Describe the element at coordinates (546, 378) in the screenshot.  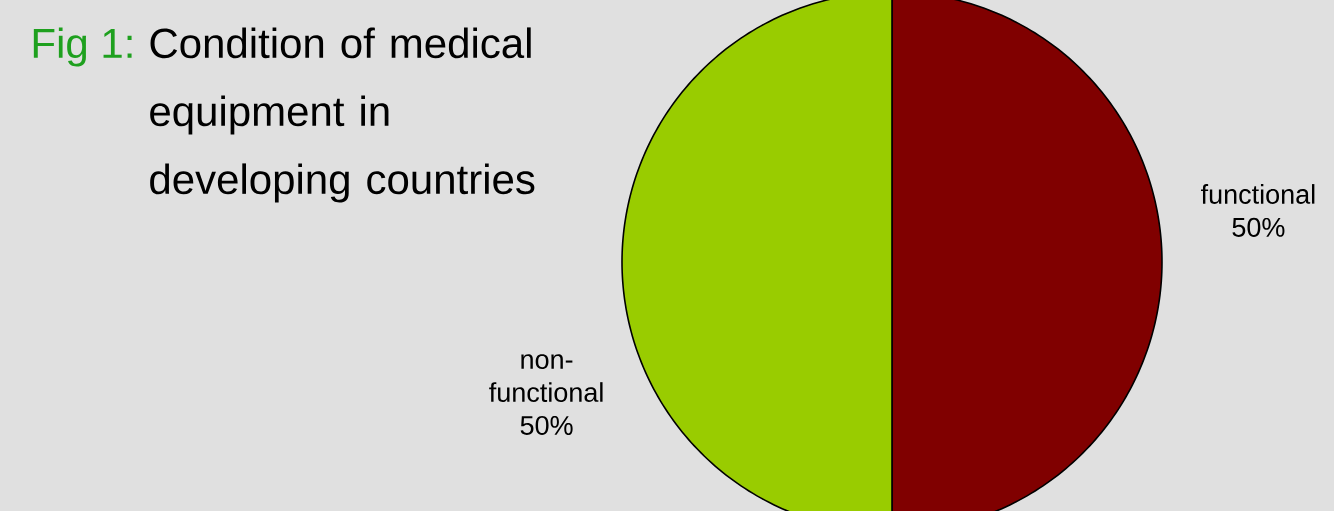
I see `slice-label: non-functional` at that location.